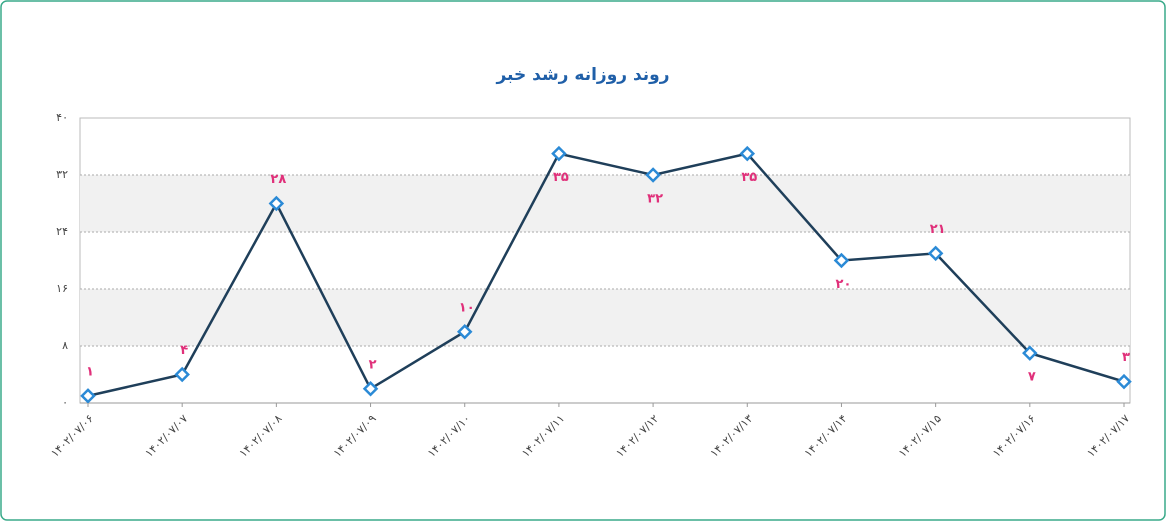 Image resolution: width=1166 pixels, height=521 pixels. I want to click on data-label: ۲۱, so click(938, 229).